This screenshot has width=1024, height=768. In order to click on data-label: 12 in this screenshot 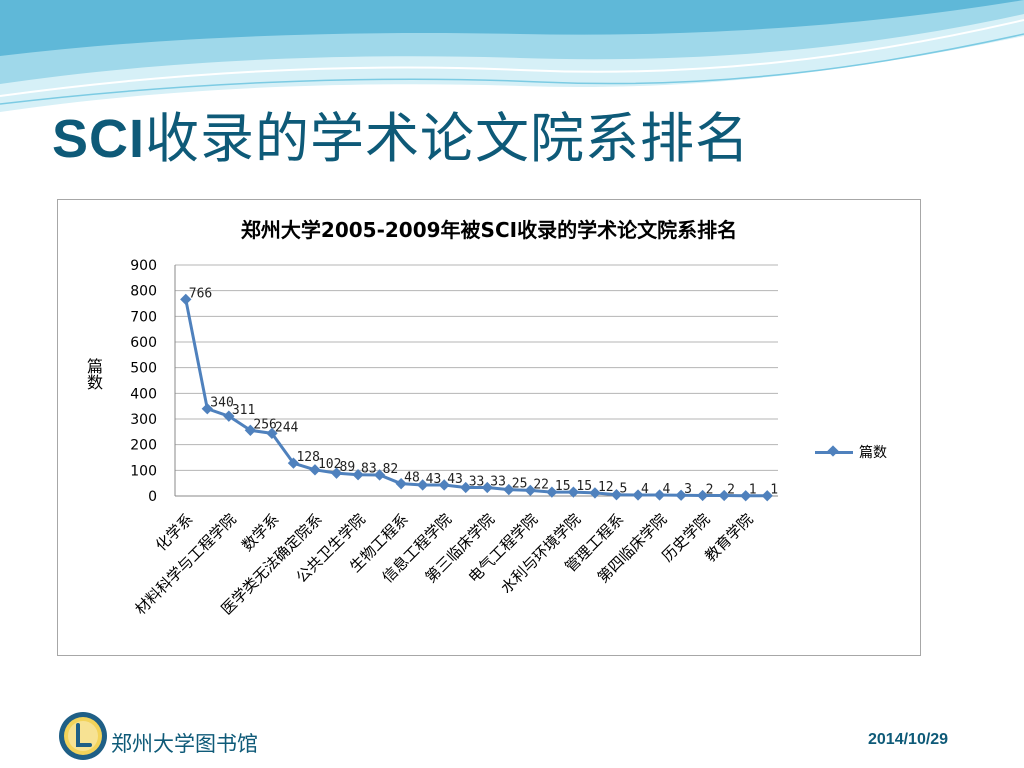, I will do `click(606, 487)`.